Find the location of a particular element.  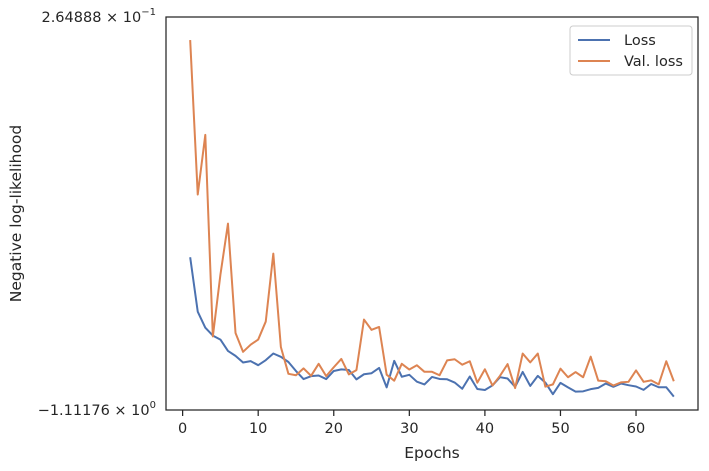

legend-box is located at coordinates (631, 50).